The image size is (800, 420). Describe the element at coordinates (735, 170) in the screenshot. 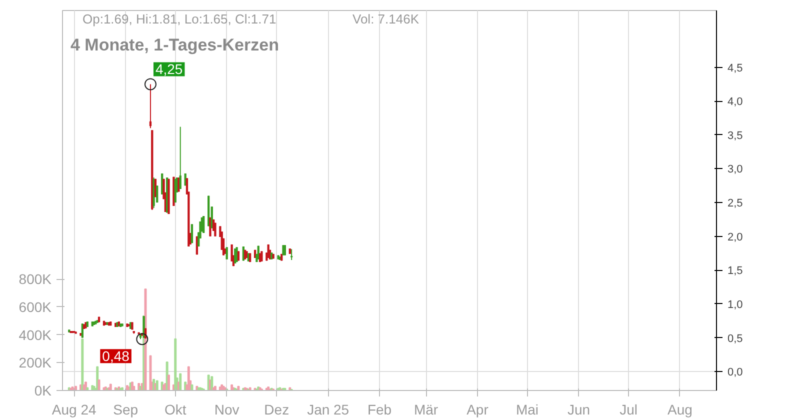

I see `y-tick-label: 3,0` at that location.